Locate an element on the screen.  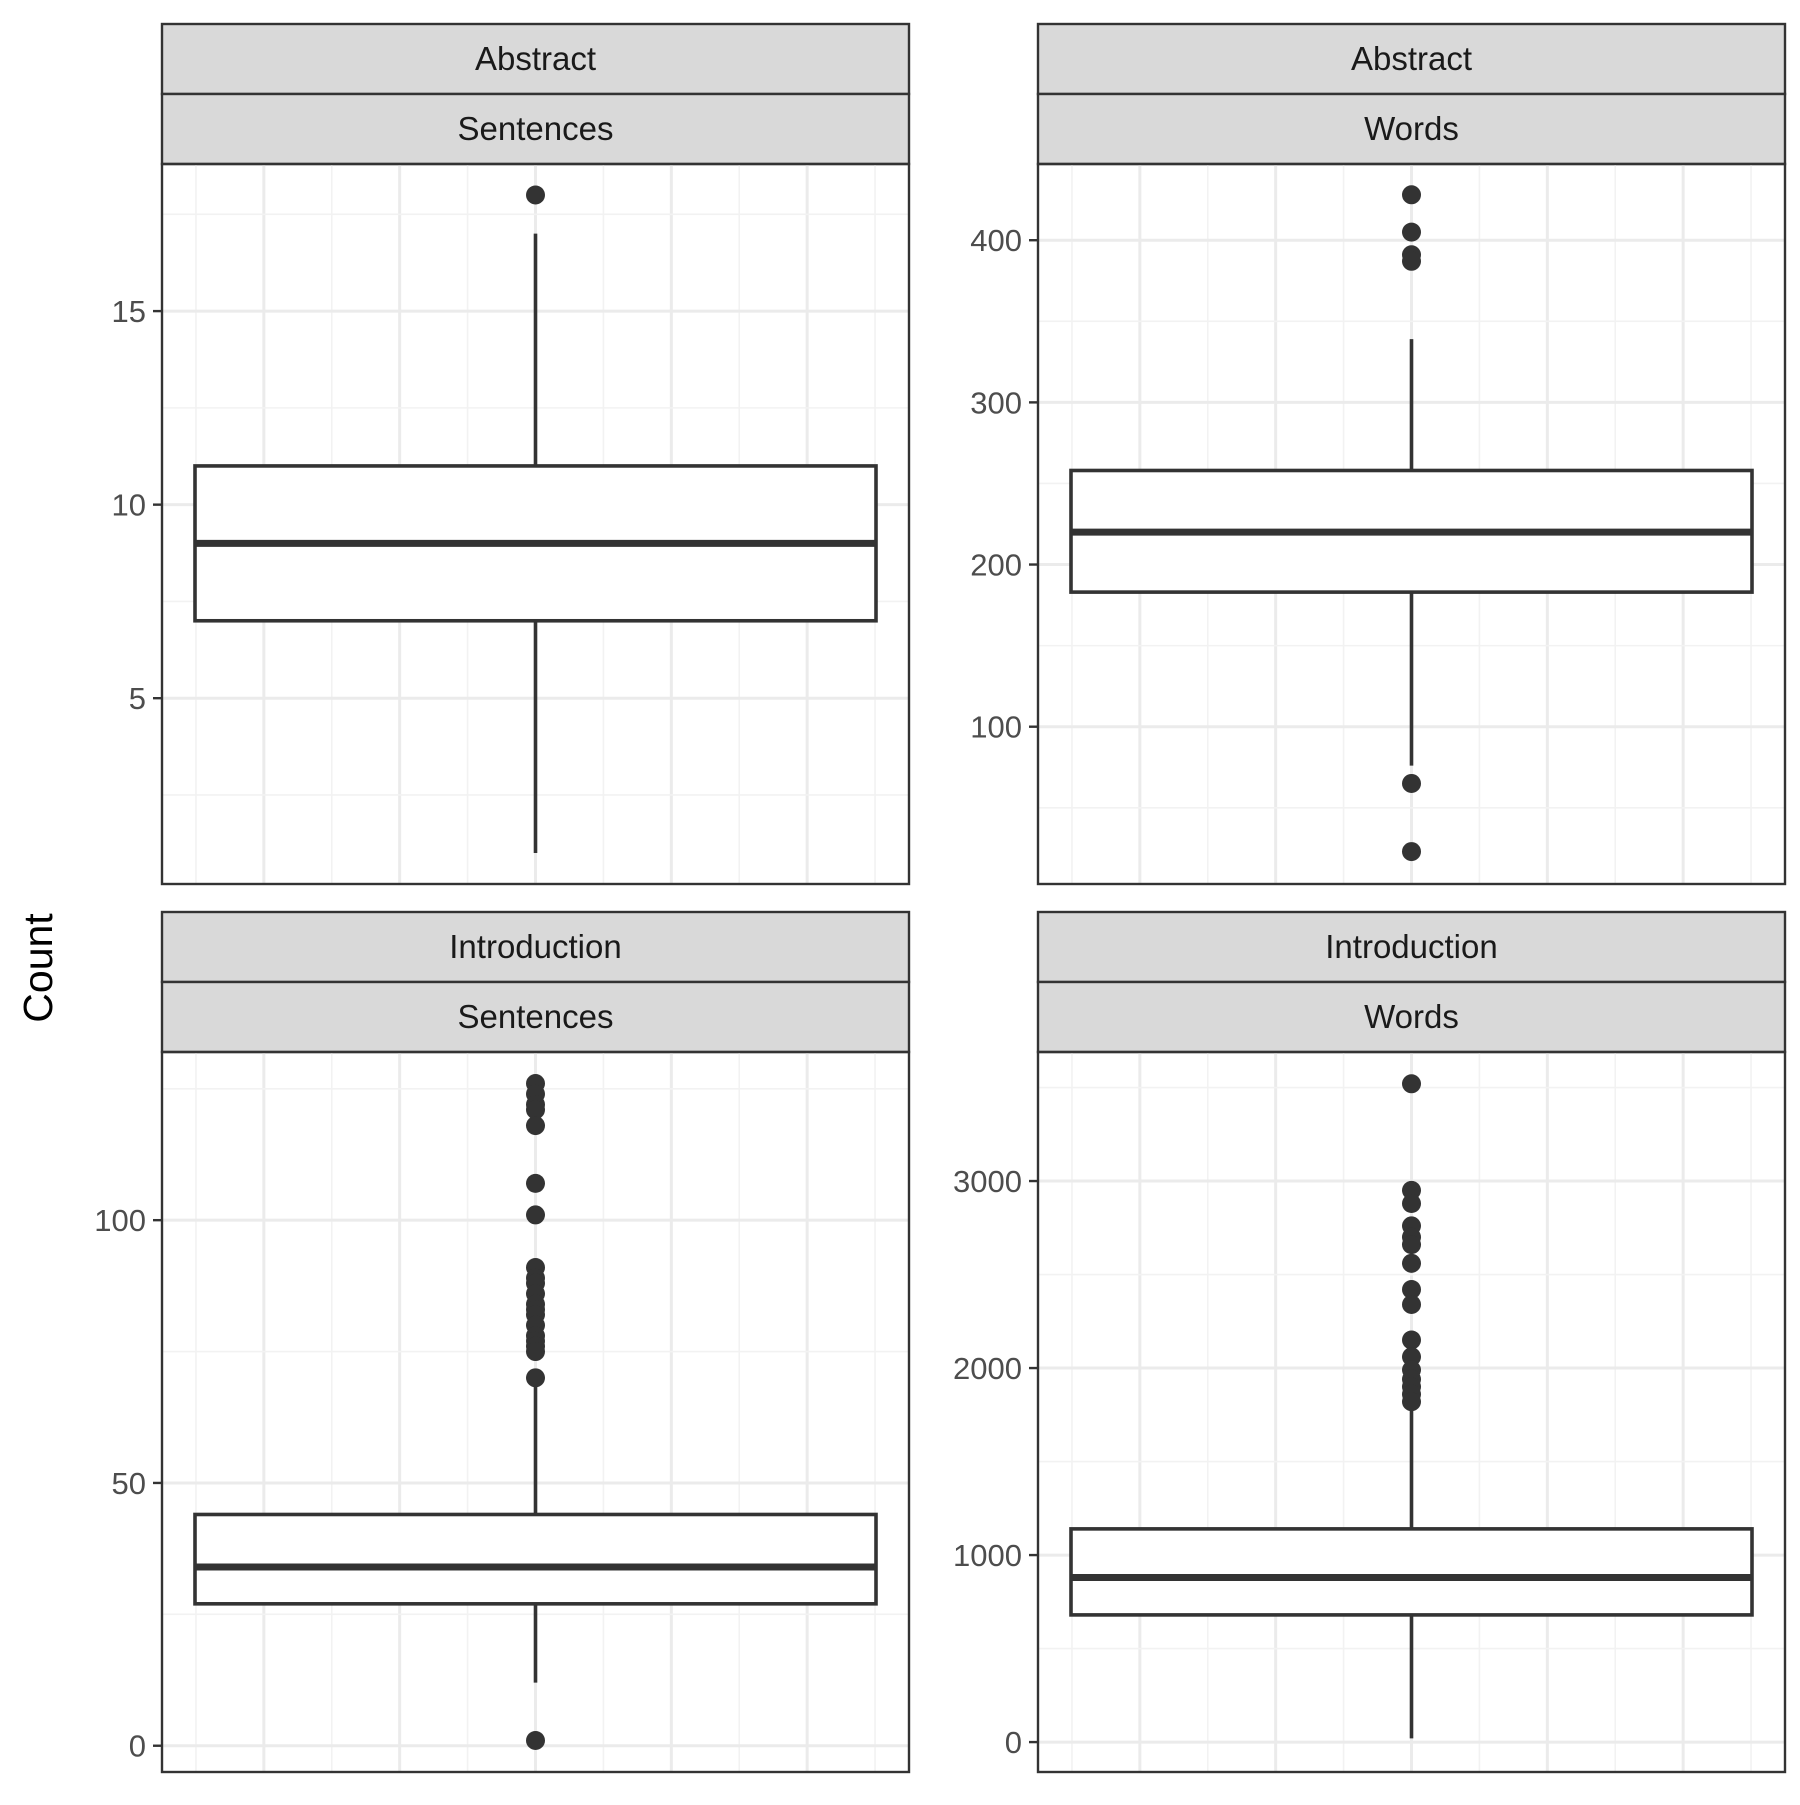
y-tick-label: 400 is located at coordinates (996, 240).